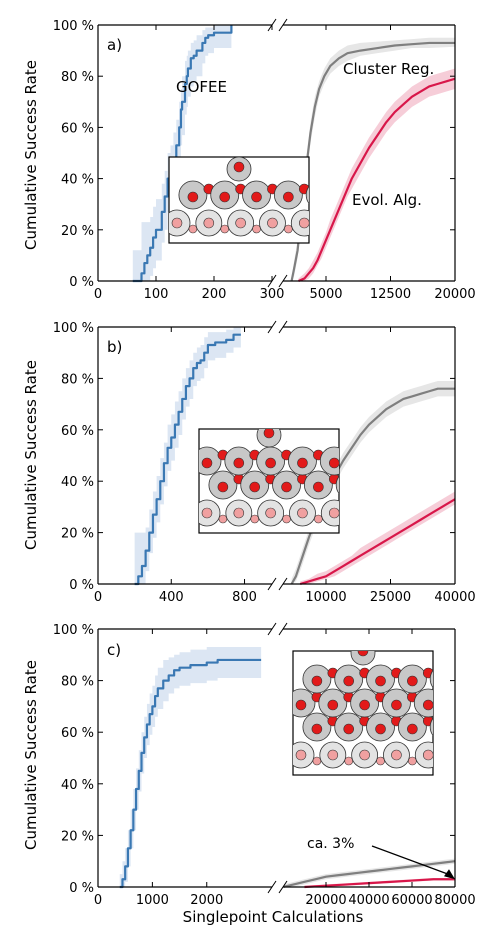 This screenshot has width=498, height=934. What do you see at coordinates (390, 597) in the screenshot?
I see `x-tick-label: 25000` at bounding box center [390, 597].